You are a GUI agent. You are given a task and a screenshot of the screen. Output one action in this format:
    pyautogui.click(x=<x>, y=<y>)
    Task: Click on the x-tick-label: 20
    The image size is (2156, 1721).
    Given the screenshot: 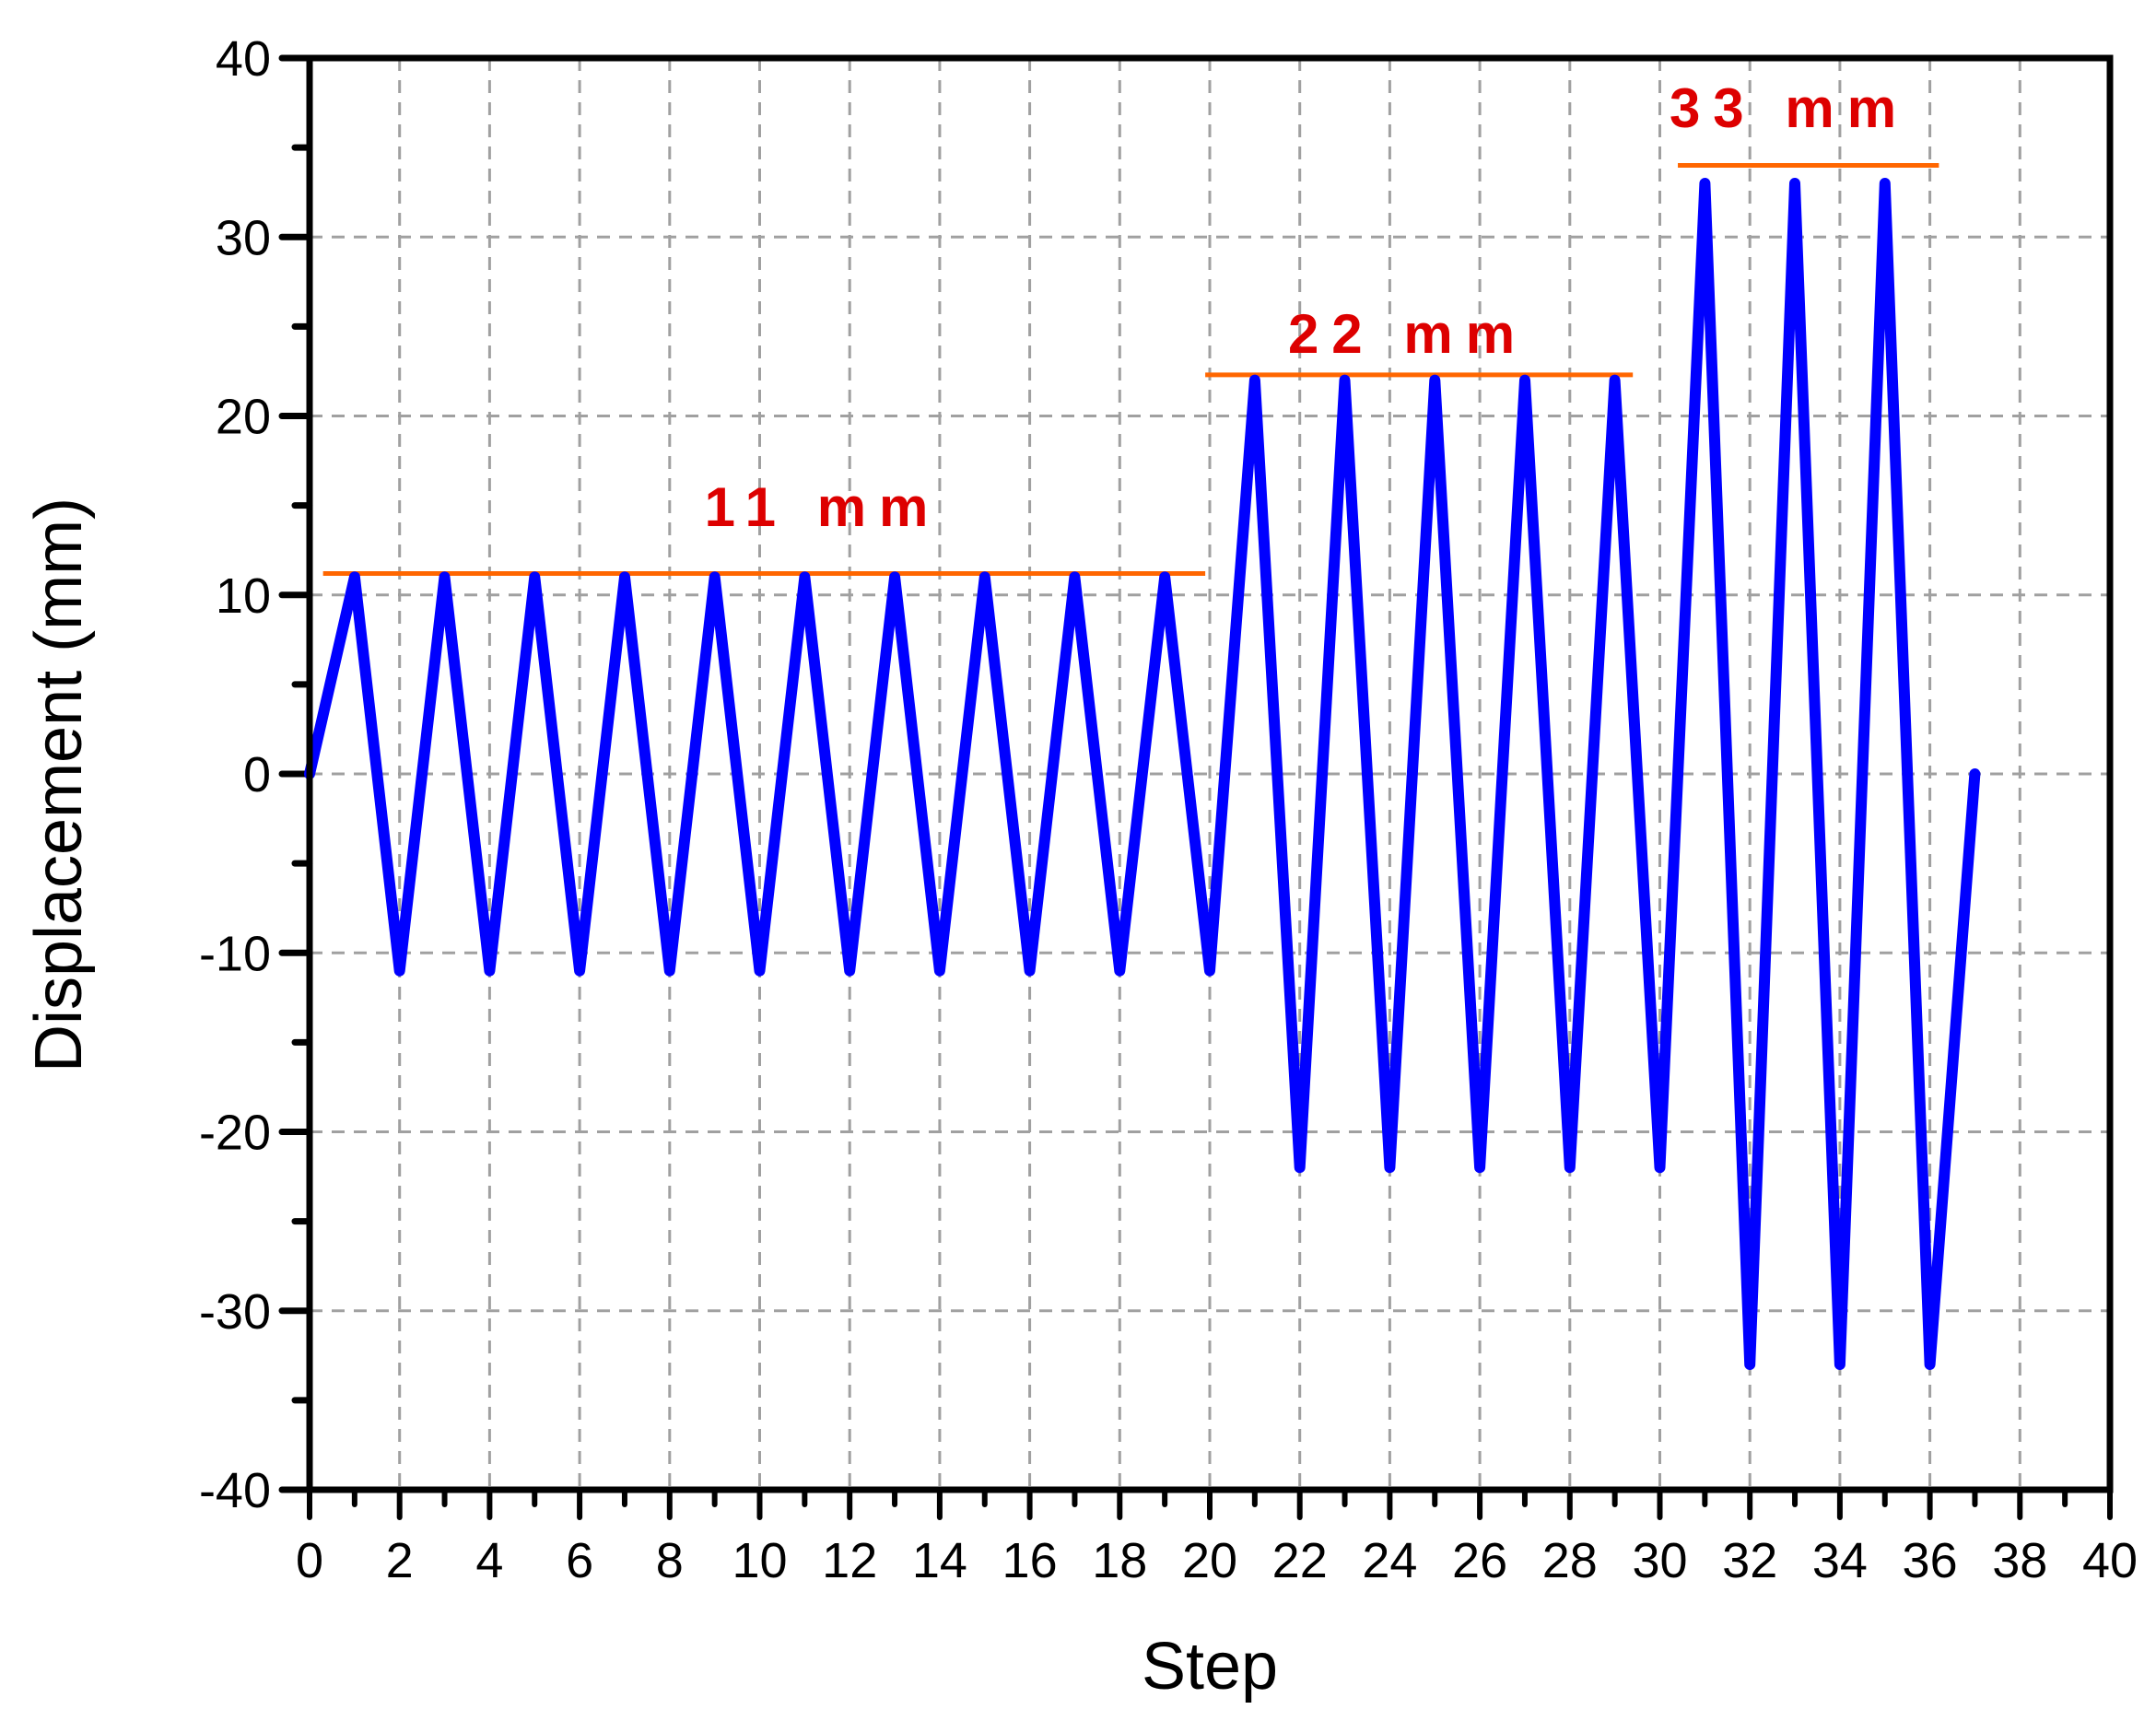 What is the action you would take?
    pyautogui.click(x=1209, y=1560)
    